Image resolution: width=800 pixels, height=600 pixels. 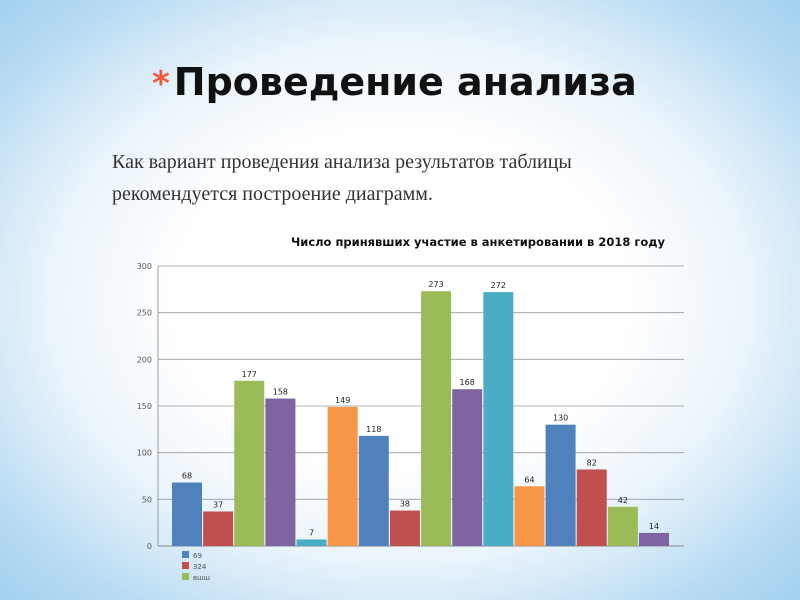 What do you see at coordinates (405, 504) in the screenshot?
I see `data-label: 38` at bounding box center [405, 504].